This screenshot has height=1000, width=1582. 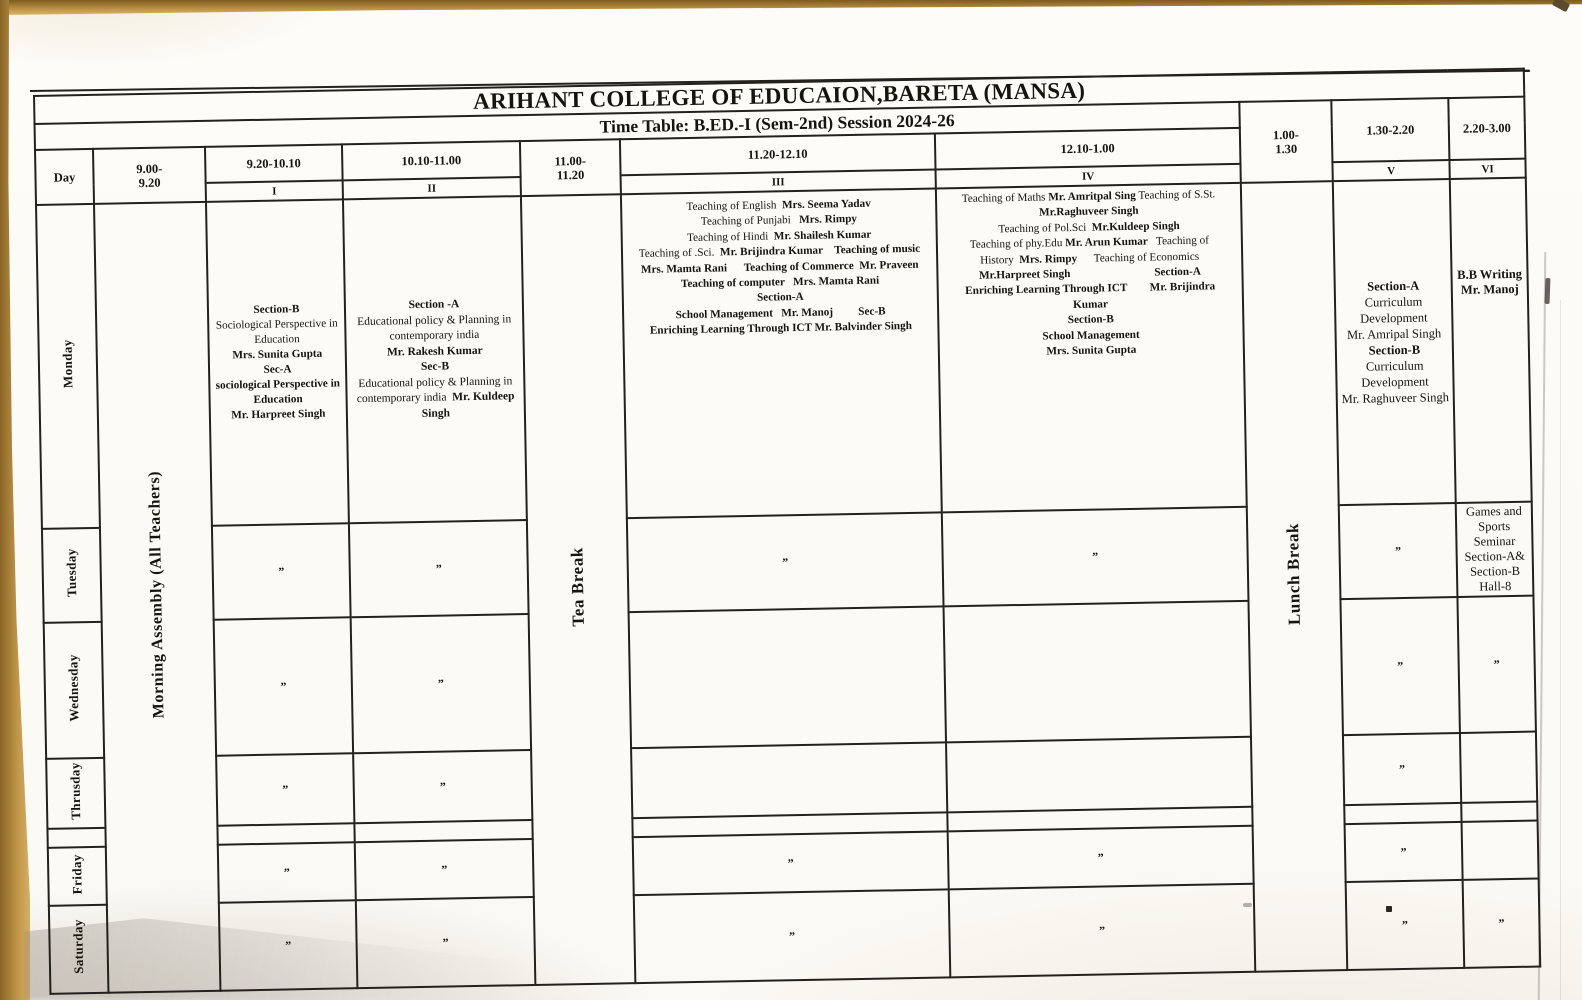 I want to click on cell-saturday-IV: ”, so click(x=1102, y=930).